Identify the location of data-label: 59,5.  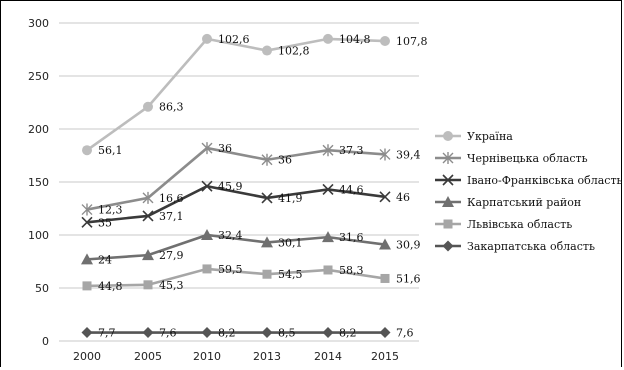
(230, 269).